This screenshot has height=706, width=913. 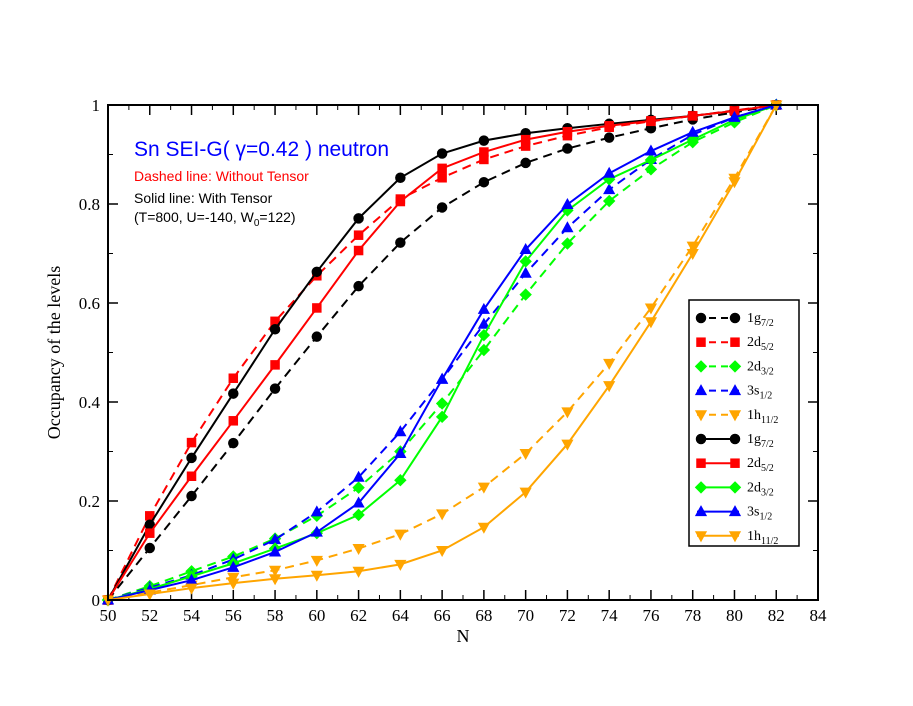 What do you see at coordinates (765, 517) in the screenshot?
I see `legend-label-sub: 1/2` at bounding box center [765, 517].